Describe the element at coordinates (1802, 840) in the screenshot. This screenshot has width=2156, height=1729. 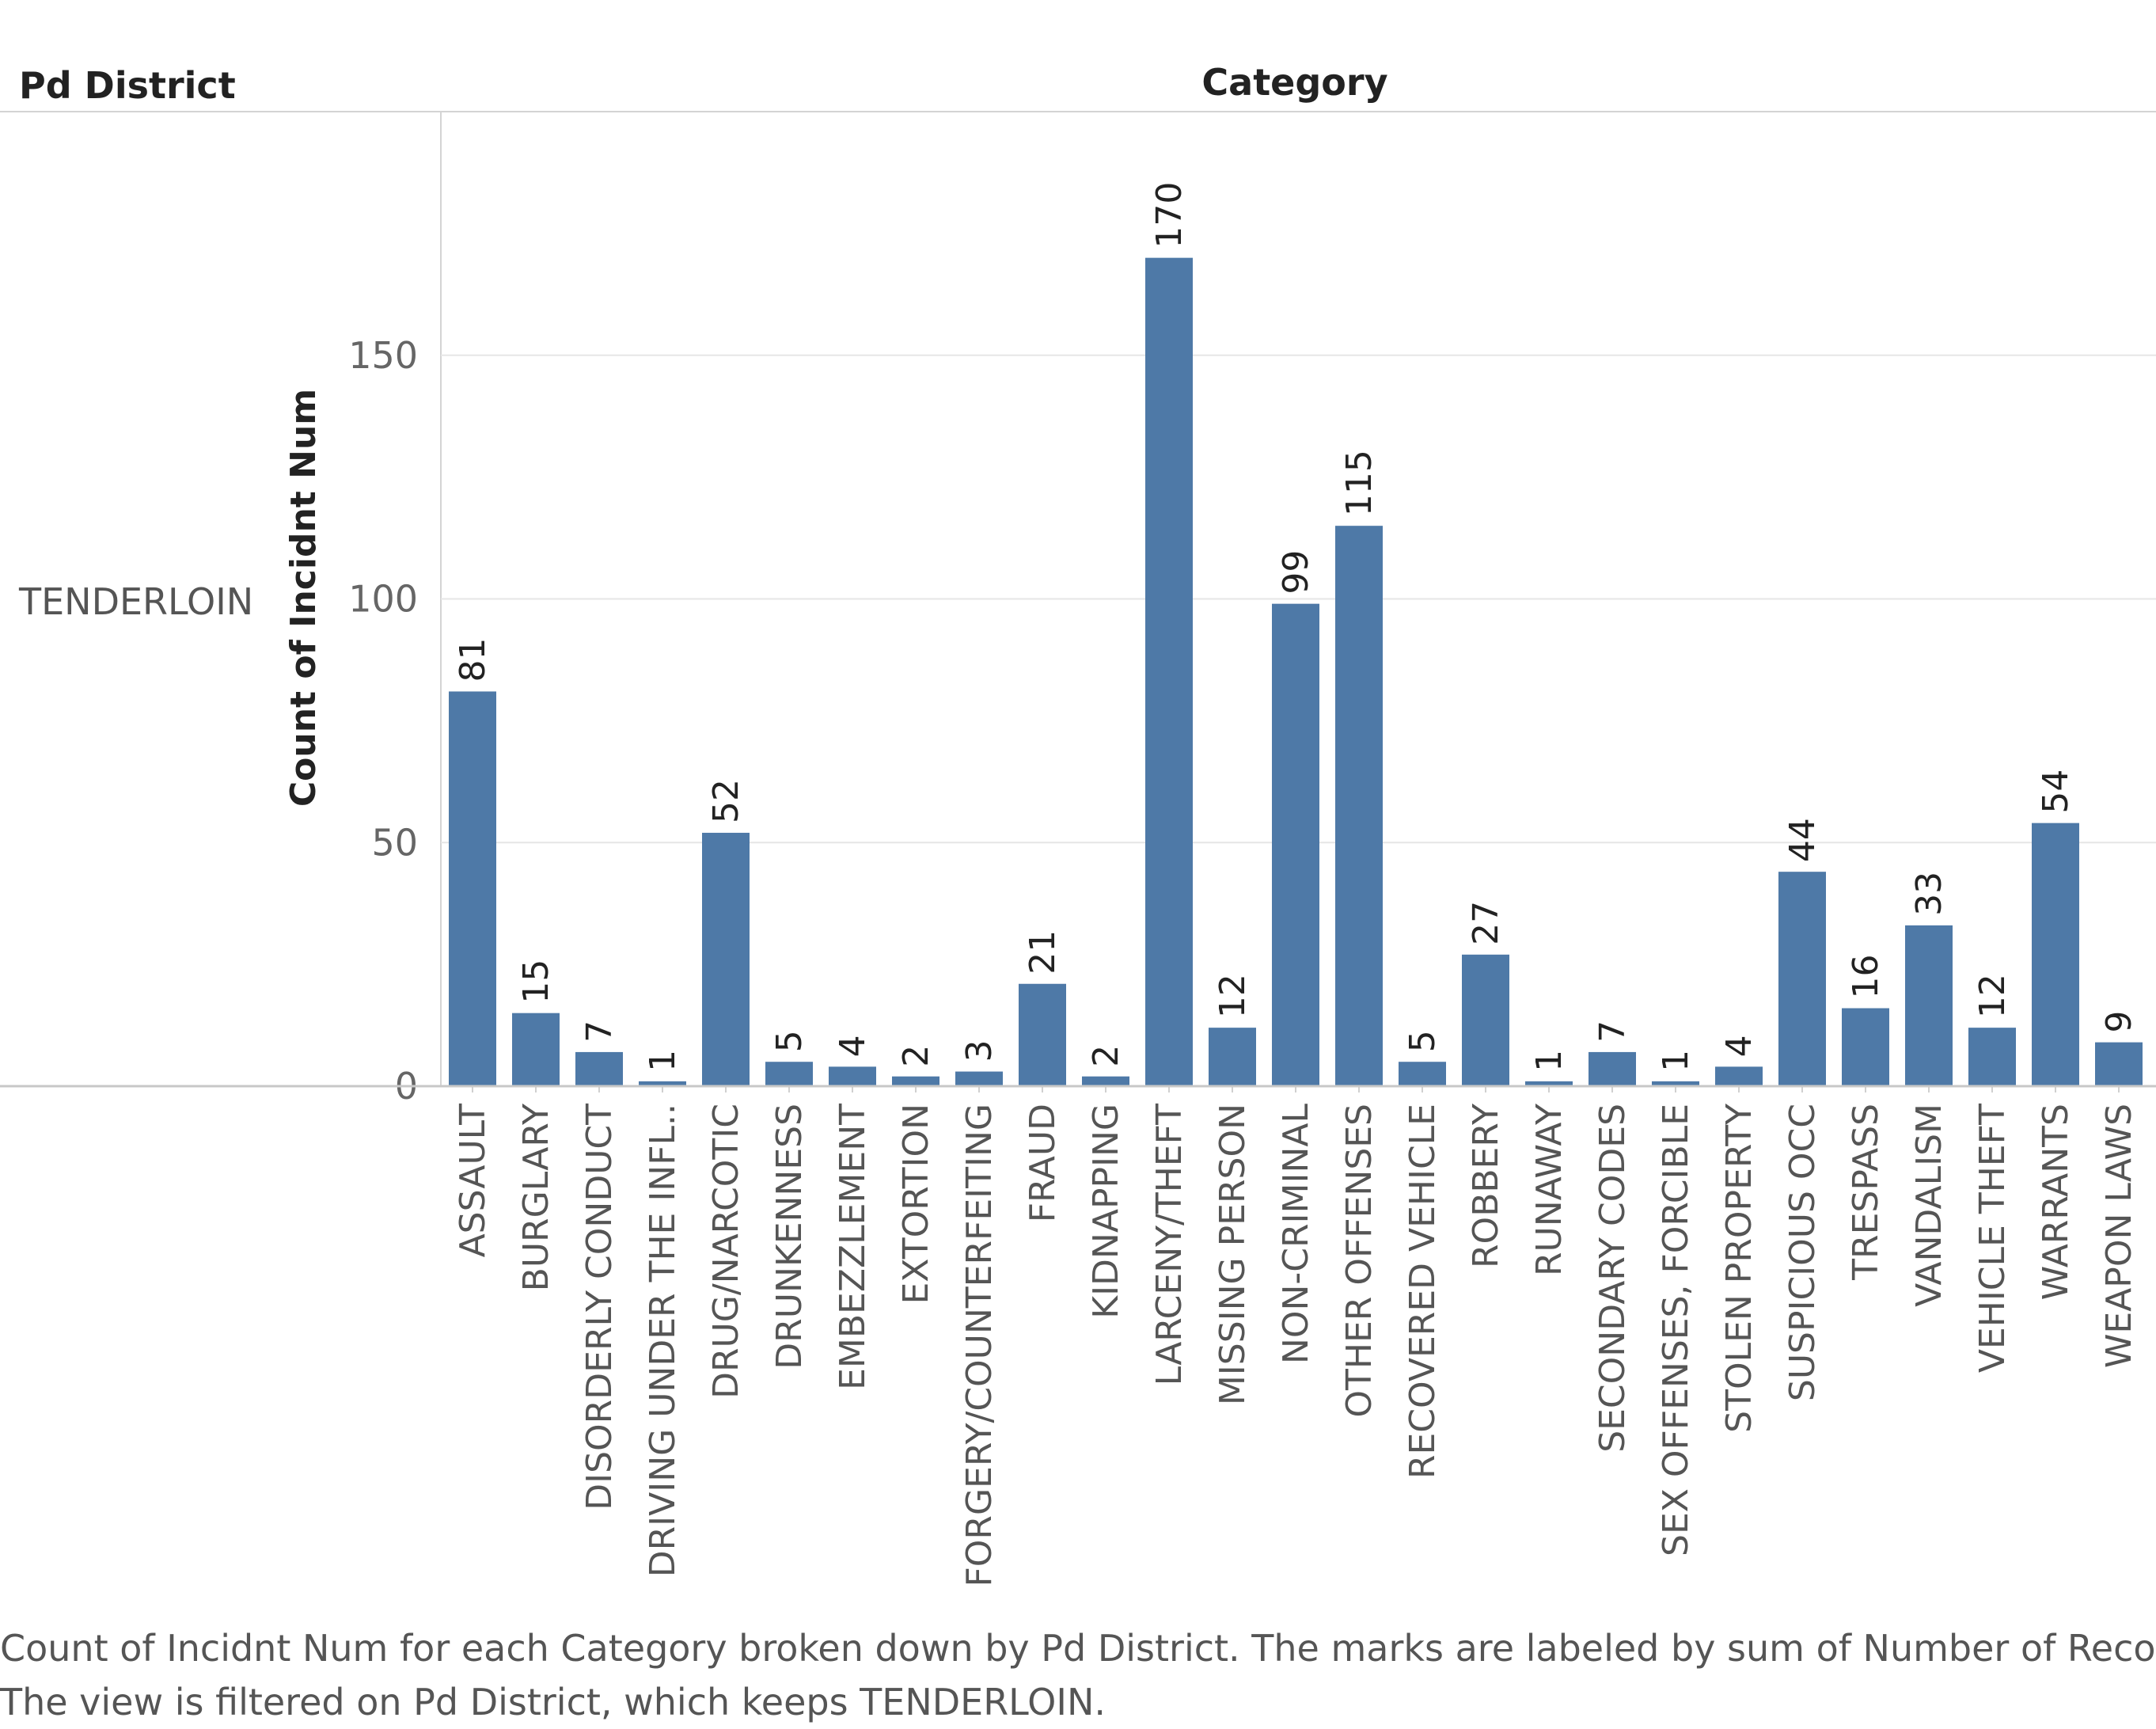
I see `data-label-suspicious-occ: 44` at that location.